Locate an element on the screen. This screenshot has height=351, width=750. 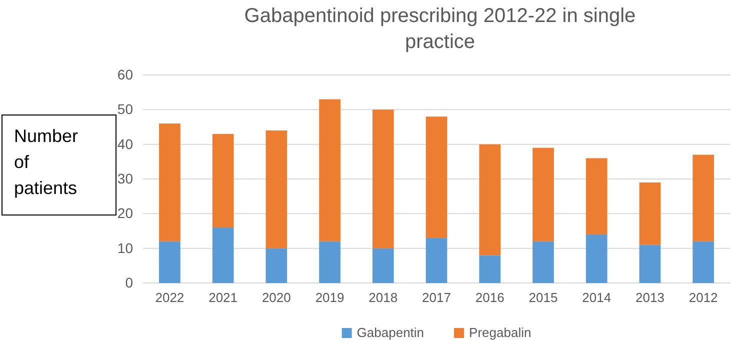
x-tick-label: 2013 is located at coordinates (649, 298).